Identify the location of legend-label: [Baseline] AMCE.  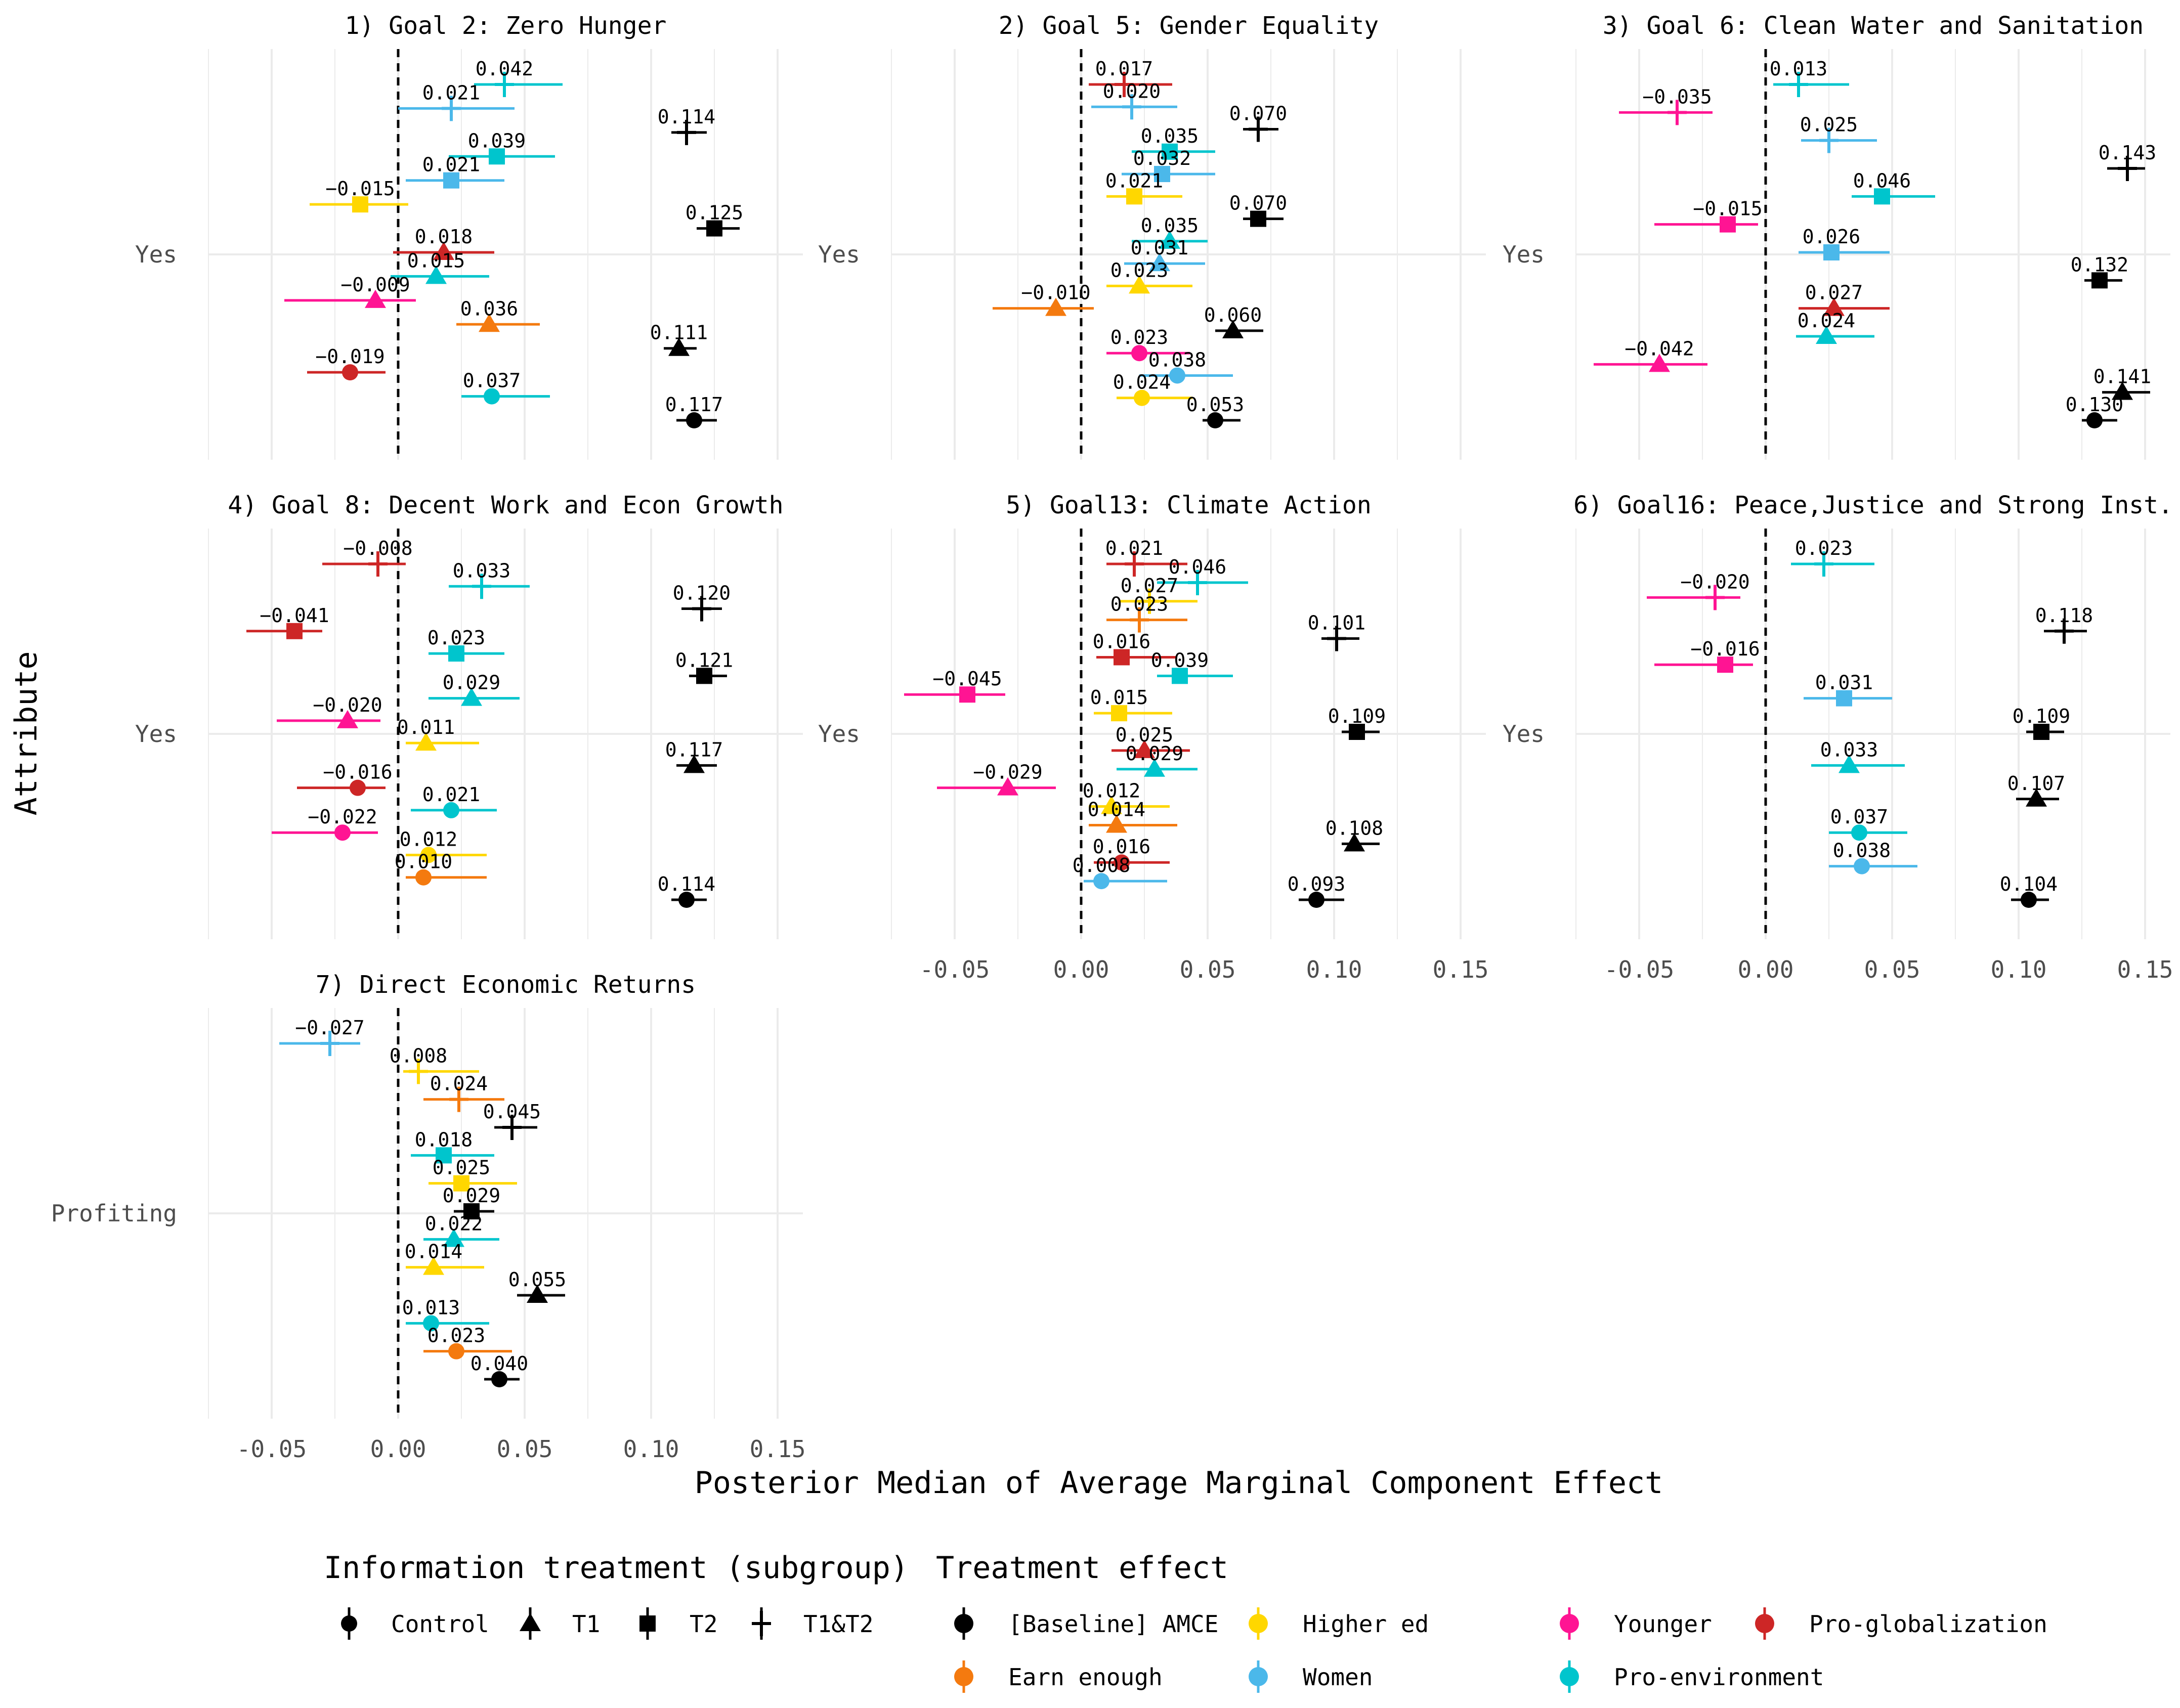
(1113, 1624).